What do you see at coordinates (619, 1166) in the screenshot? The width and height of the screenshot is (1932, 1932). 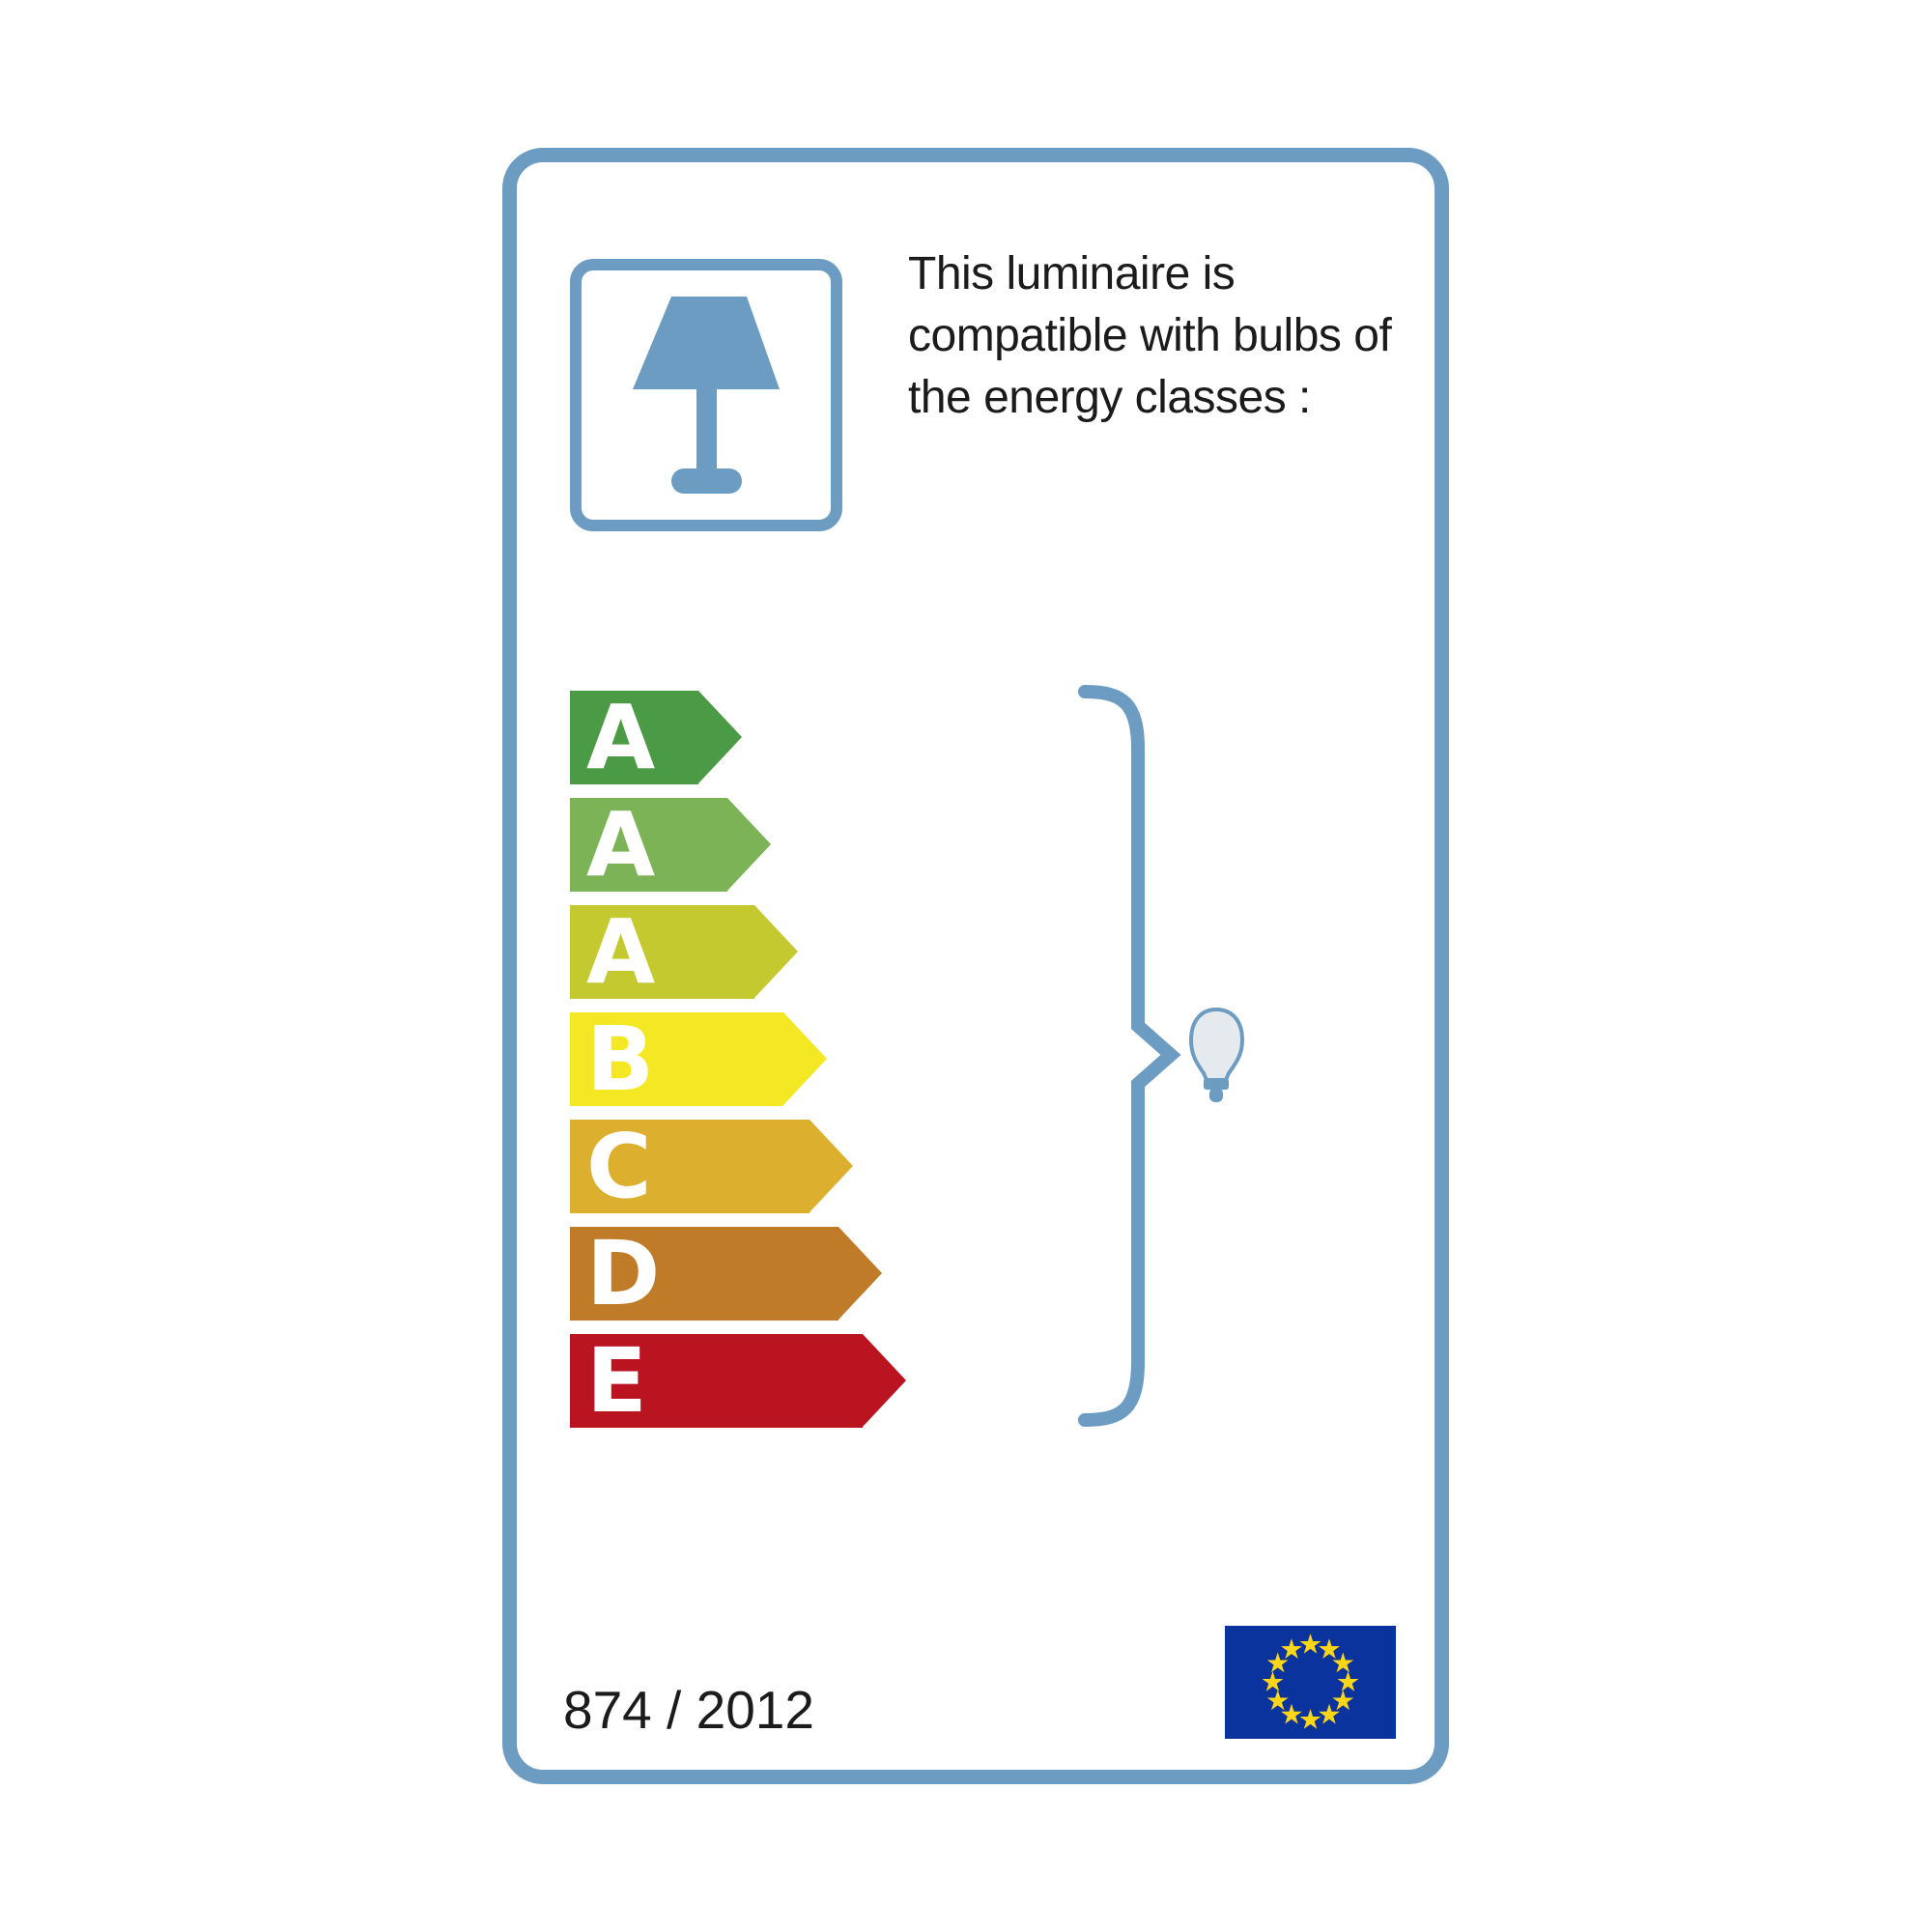 I see `energy-class-letter: C` at bounding box center [619, 1166].